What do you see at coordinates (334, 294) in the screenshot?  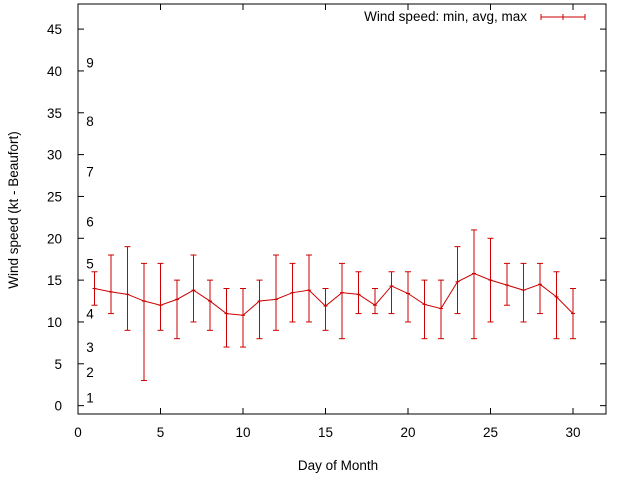 I see `avg-line` at bounding box center [334, 294].